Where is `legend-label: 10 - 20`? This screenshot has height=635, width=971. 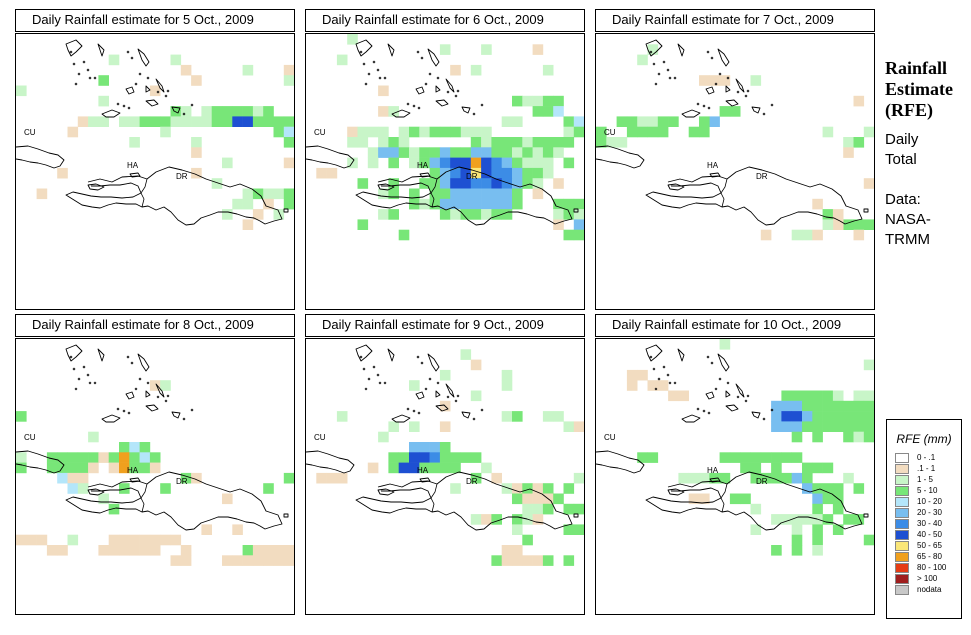
legend-label: 10 - 20 is located at coordinates (929, 501).